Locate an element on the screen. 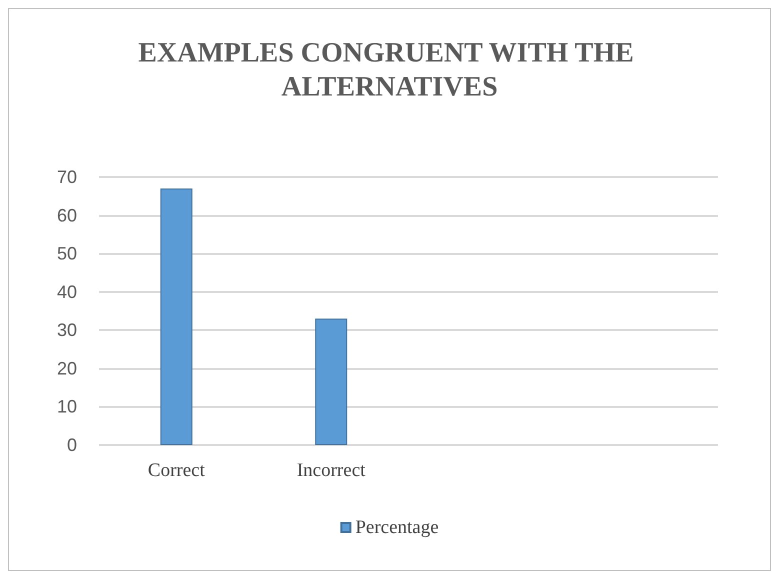 The height and width of the screenshot is (579, 779). y-tick-label: 50 is located at coordinates (66, 254).